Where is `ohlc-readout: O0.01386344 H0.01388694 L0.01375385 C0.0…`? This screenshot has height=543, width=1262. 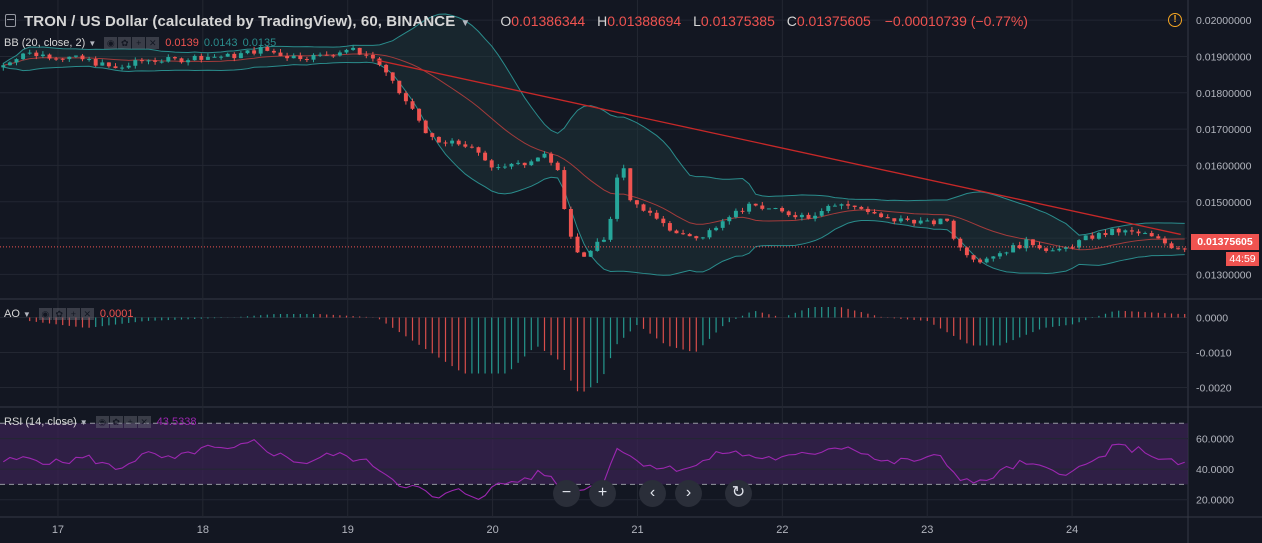
ohlc-readout: O0.01386344 H0.01388694 L0.01375385 C0.0… is located at coordinates (760, 21).